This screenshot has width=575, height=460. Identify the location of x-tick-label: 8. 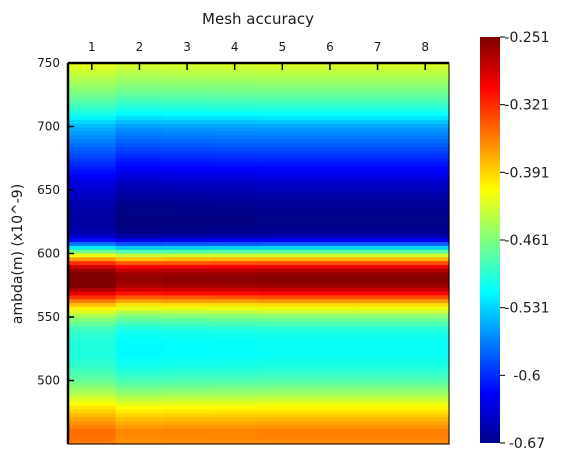
(425, 47).